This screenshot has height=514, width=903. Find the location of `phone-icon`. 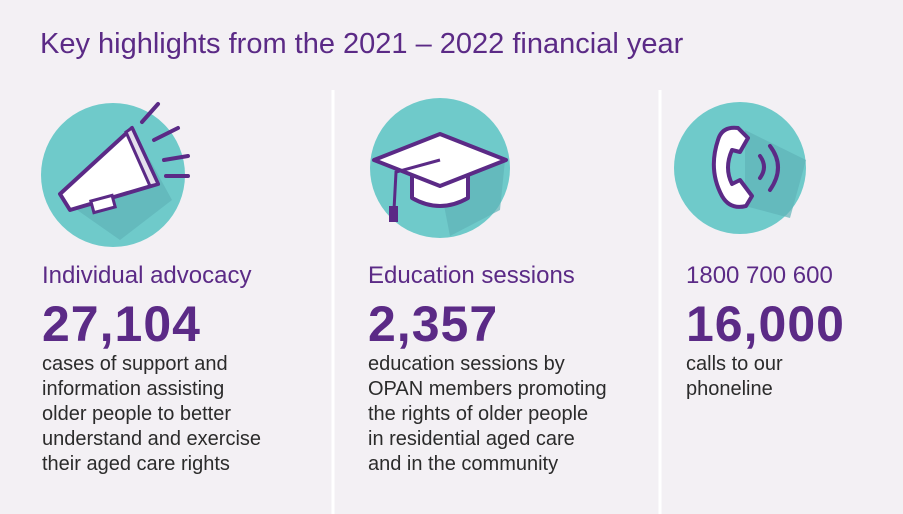

phone-icon is located at coordinates (740, 168).